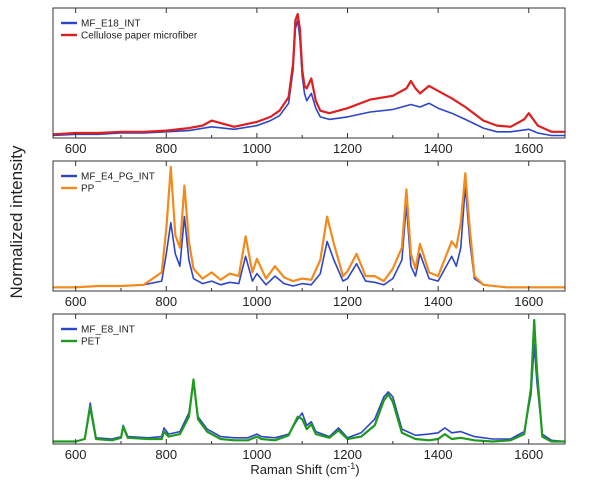 The width and height of the screenshot is (591, 487). What do you see at coordinates (110, 24) in the screenshot?
I see `legend-label: MF_E18_INT` at bounding box center [110, 24].